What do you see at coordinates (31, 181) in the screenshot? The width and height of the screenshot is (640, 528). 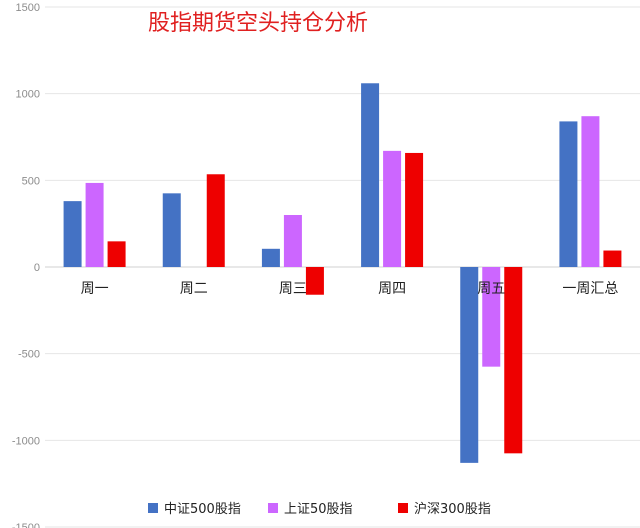 I see `y-tick-label: 500` at bounding box center [31, 181].